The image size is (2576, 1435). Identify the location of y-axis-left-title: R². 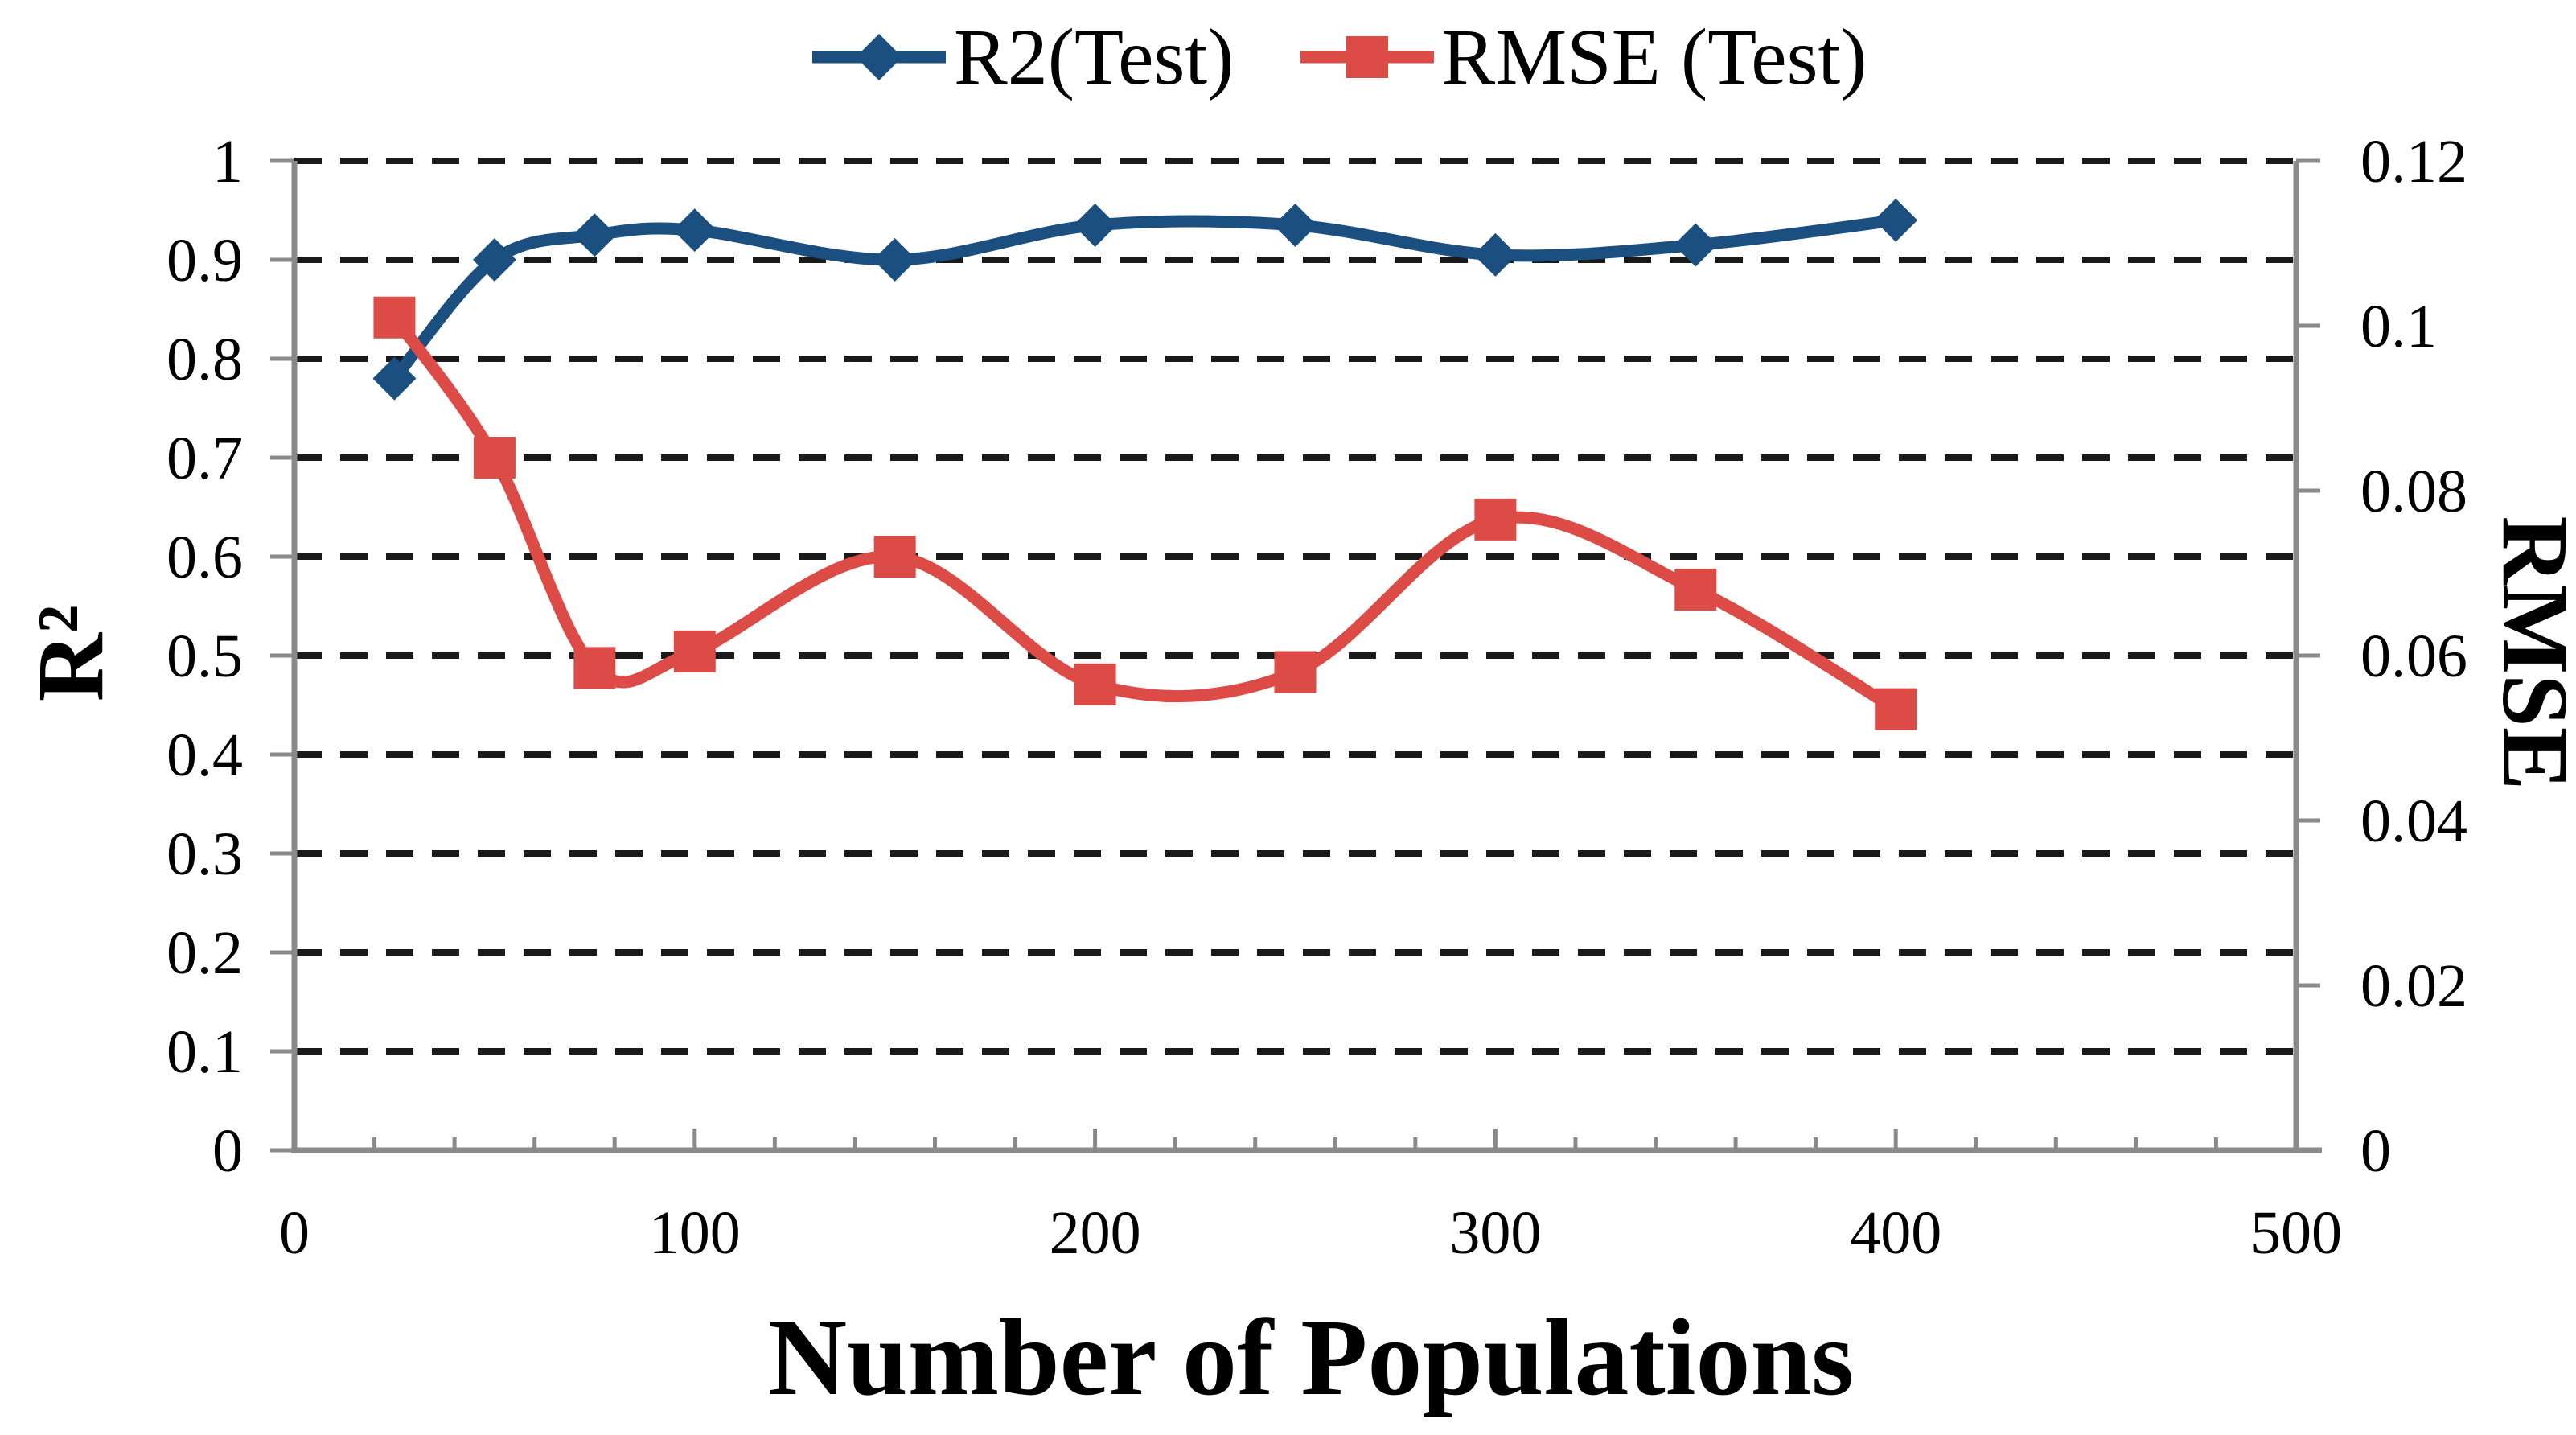
(70, 653).